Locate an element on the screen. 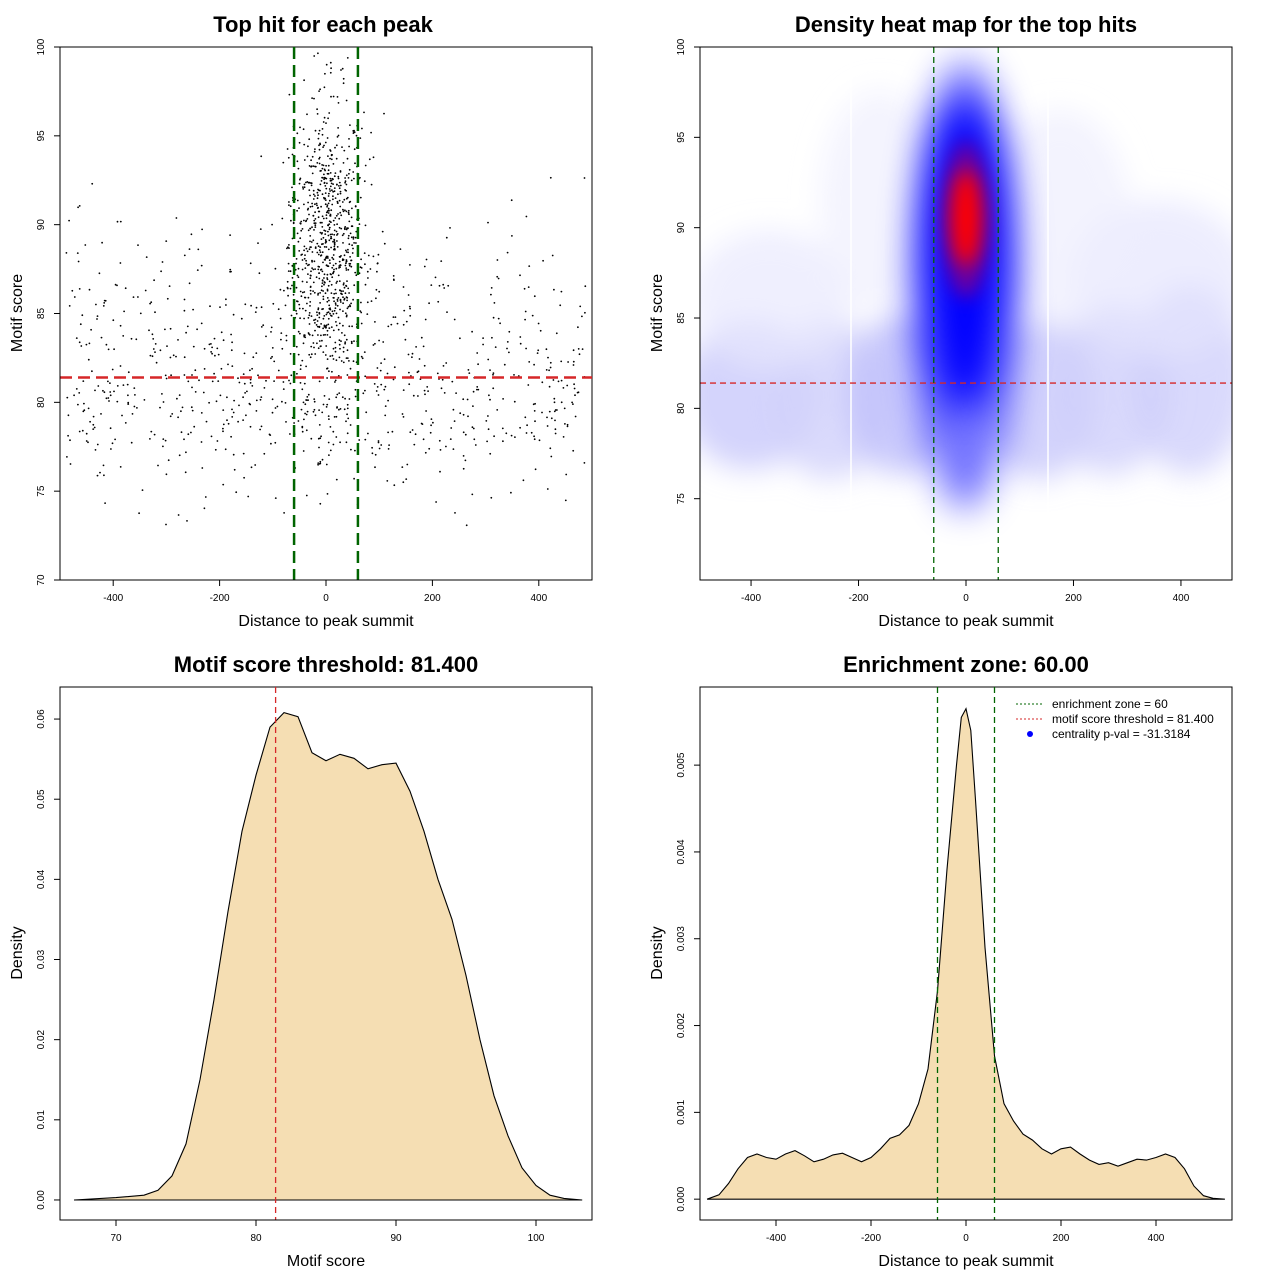 This screenshot has width=1280, height=1280. scatter-y-label: Motif score is located at coordinates (17, 313).